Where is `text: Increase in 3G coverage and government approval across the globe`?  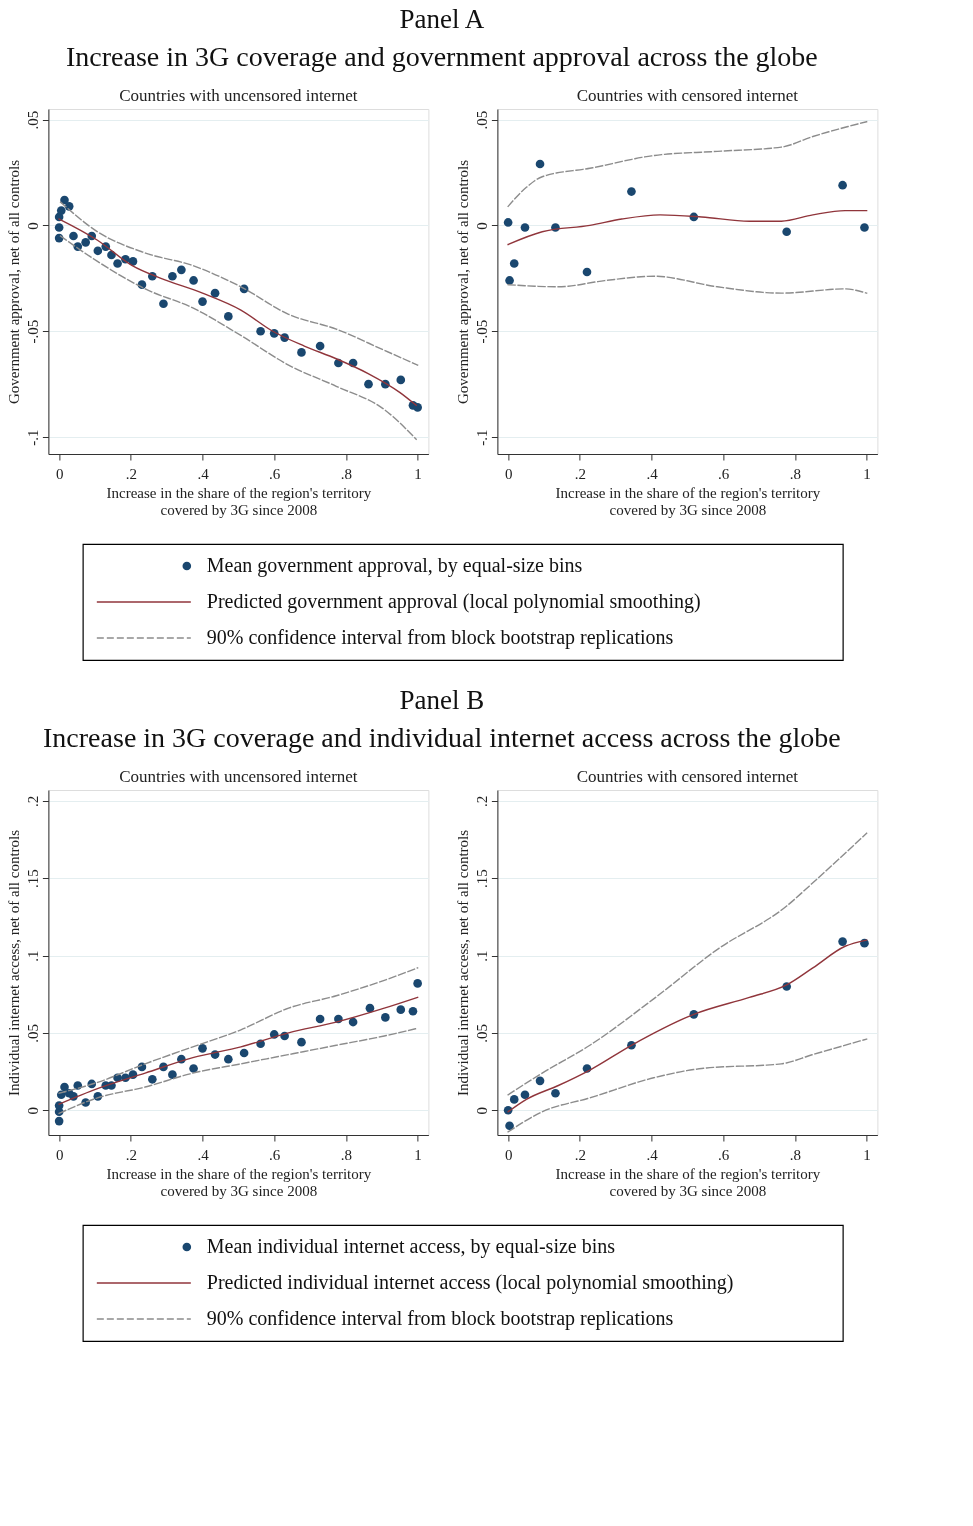 text: Increase in 3G coverage and government approval across the globe is located at coordinates (441, 56).